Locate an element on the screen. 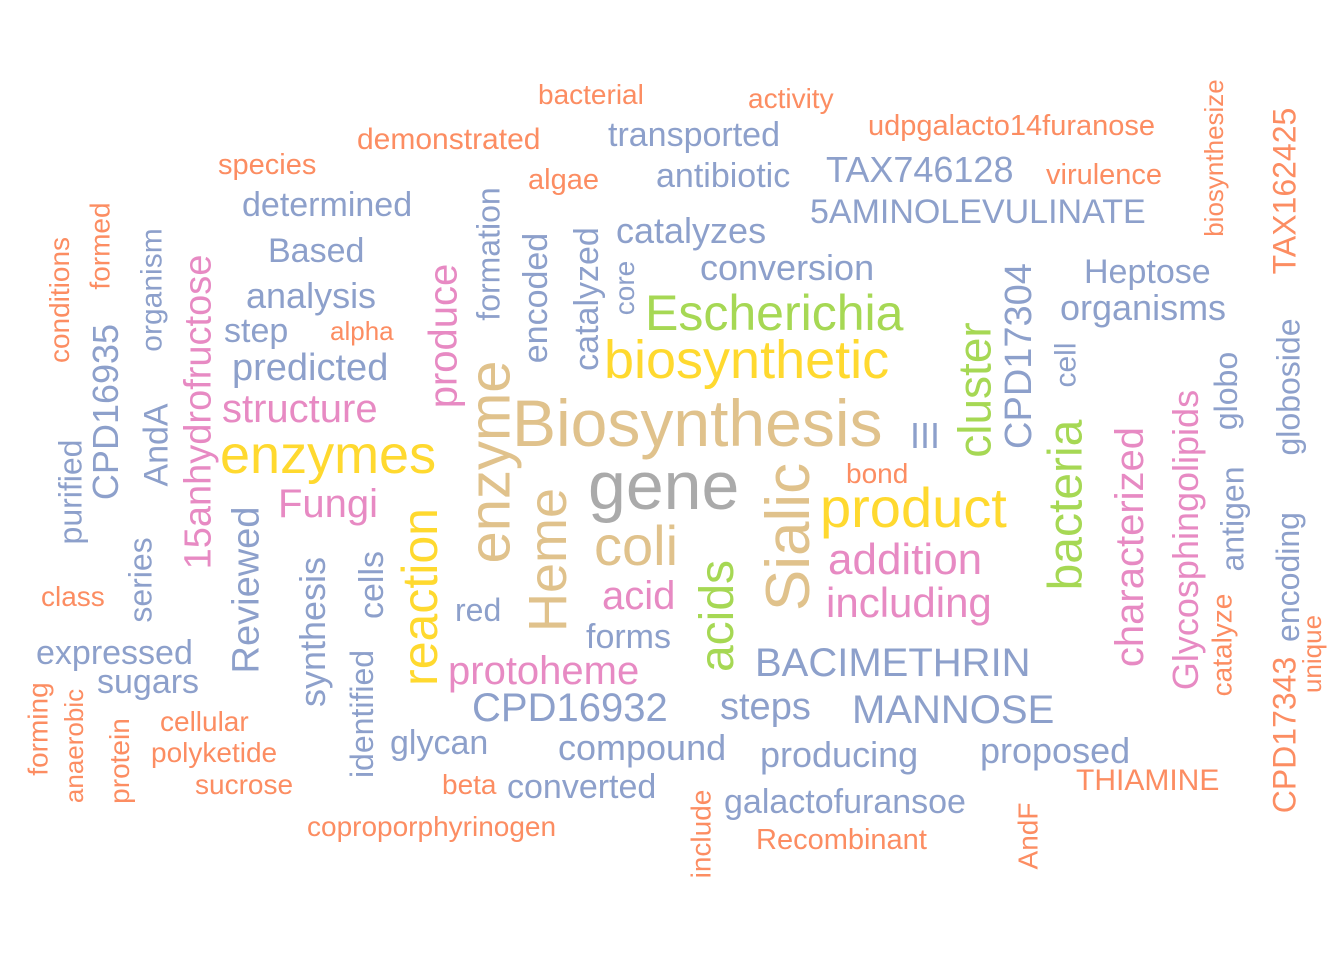  word-predicted: predicted is located at coordinates (310, 368).